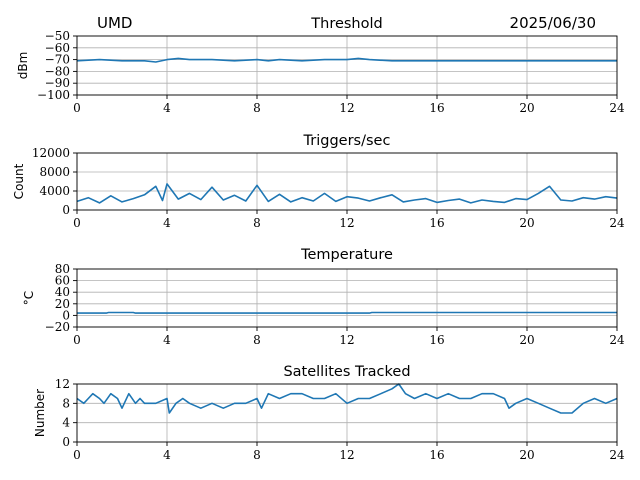 The height and width of the screenshot is (480, 640). What do you see at coordinates (57, 36) in the screenshot?
I see `y-tick-label: −50` at bounding box center [57, 36].